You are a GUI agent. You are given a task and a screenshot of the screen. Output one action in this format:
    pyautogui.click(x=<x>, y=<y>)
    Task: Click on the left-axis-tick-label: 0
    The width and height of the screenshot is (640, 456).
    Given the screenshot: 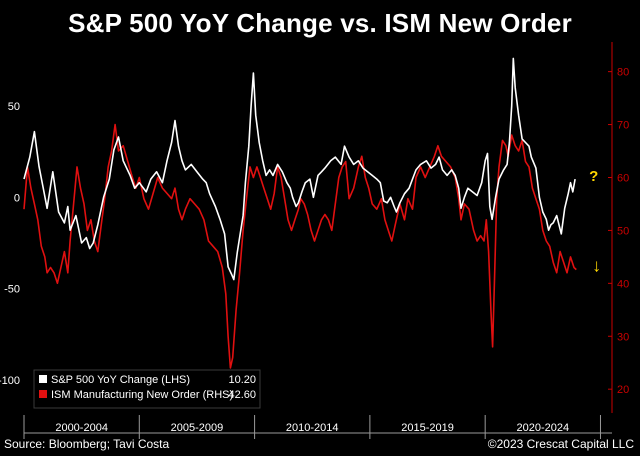 What is the action you would take?
    pyautogui.click(x=17, y=198)
    